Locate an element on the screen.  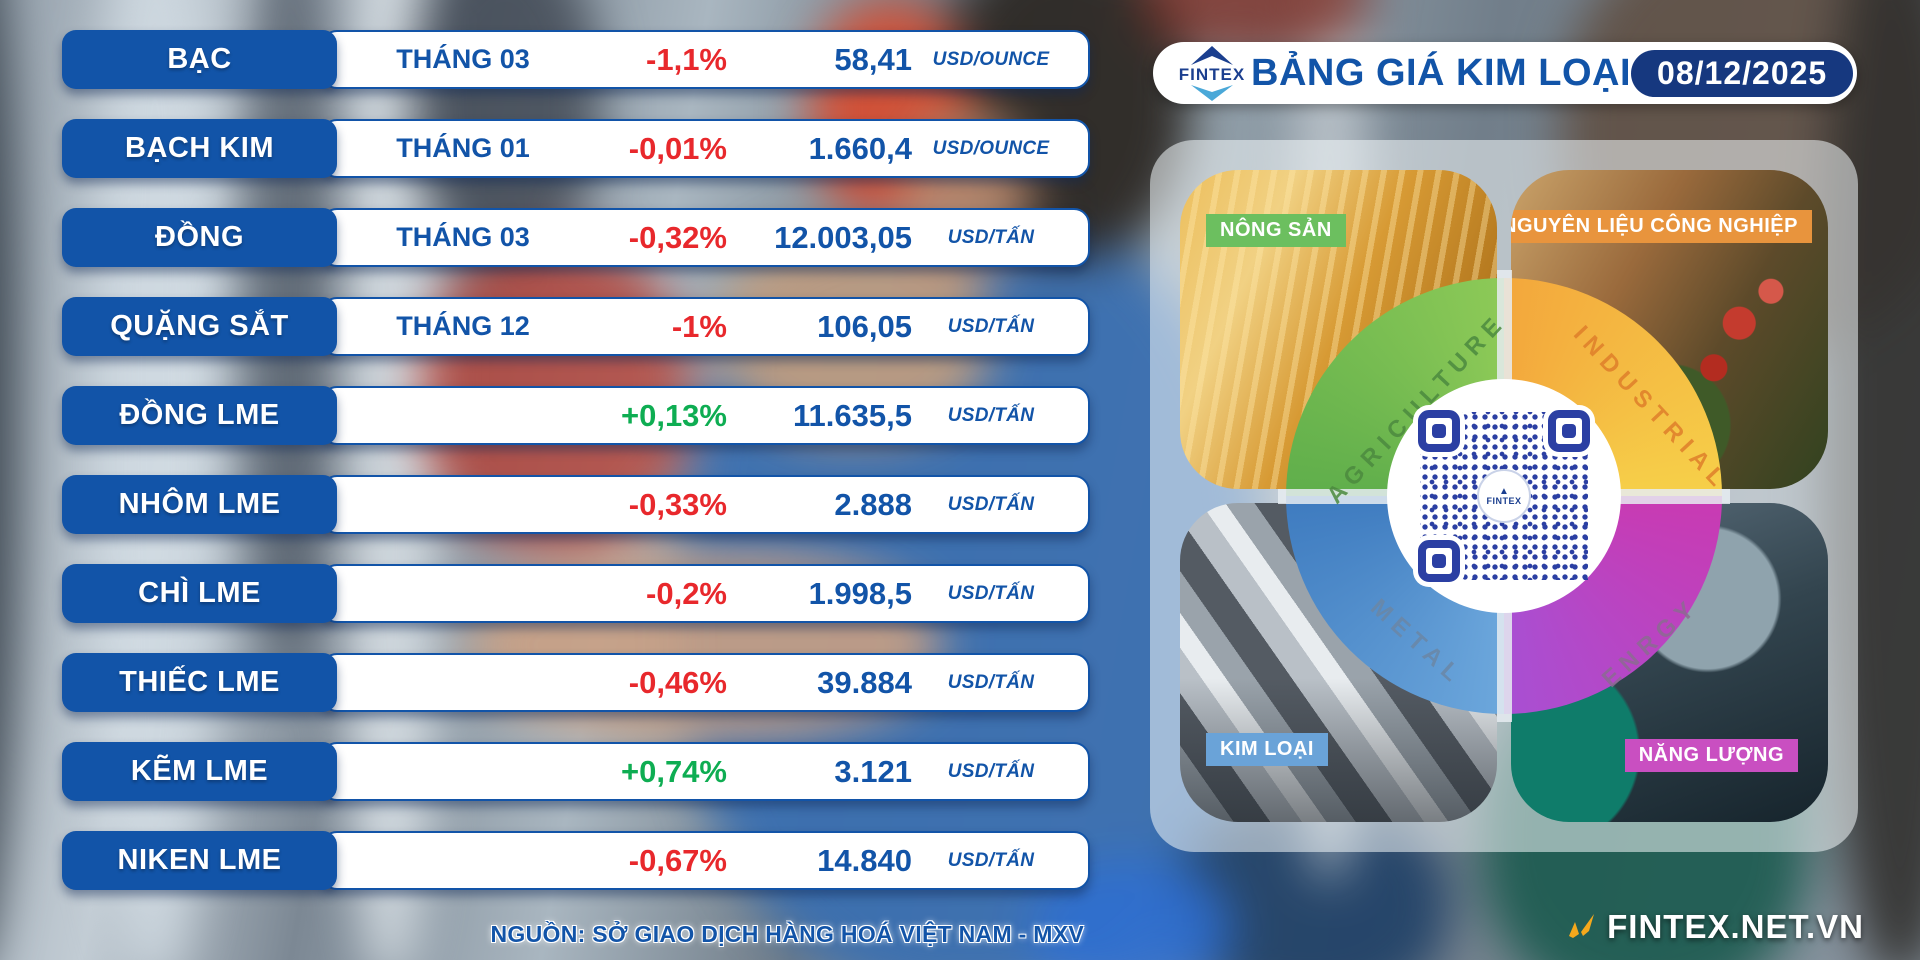
commodity-label: QUẶNG SẮT is located at coordinates (199, 326).